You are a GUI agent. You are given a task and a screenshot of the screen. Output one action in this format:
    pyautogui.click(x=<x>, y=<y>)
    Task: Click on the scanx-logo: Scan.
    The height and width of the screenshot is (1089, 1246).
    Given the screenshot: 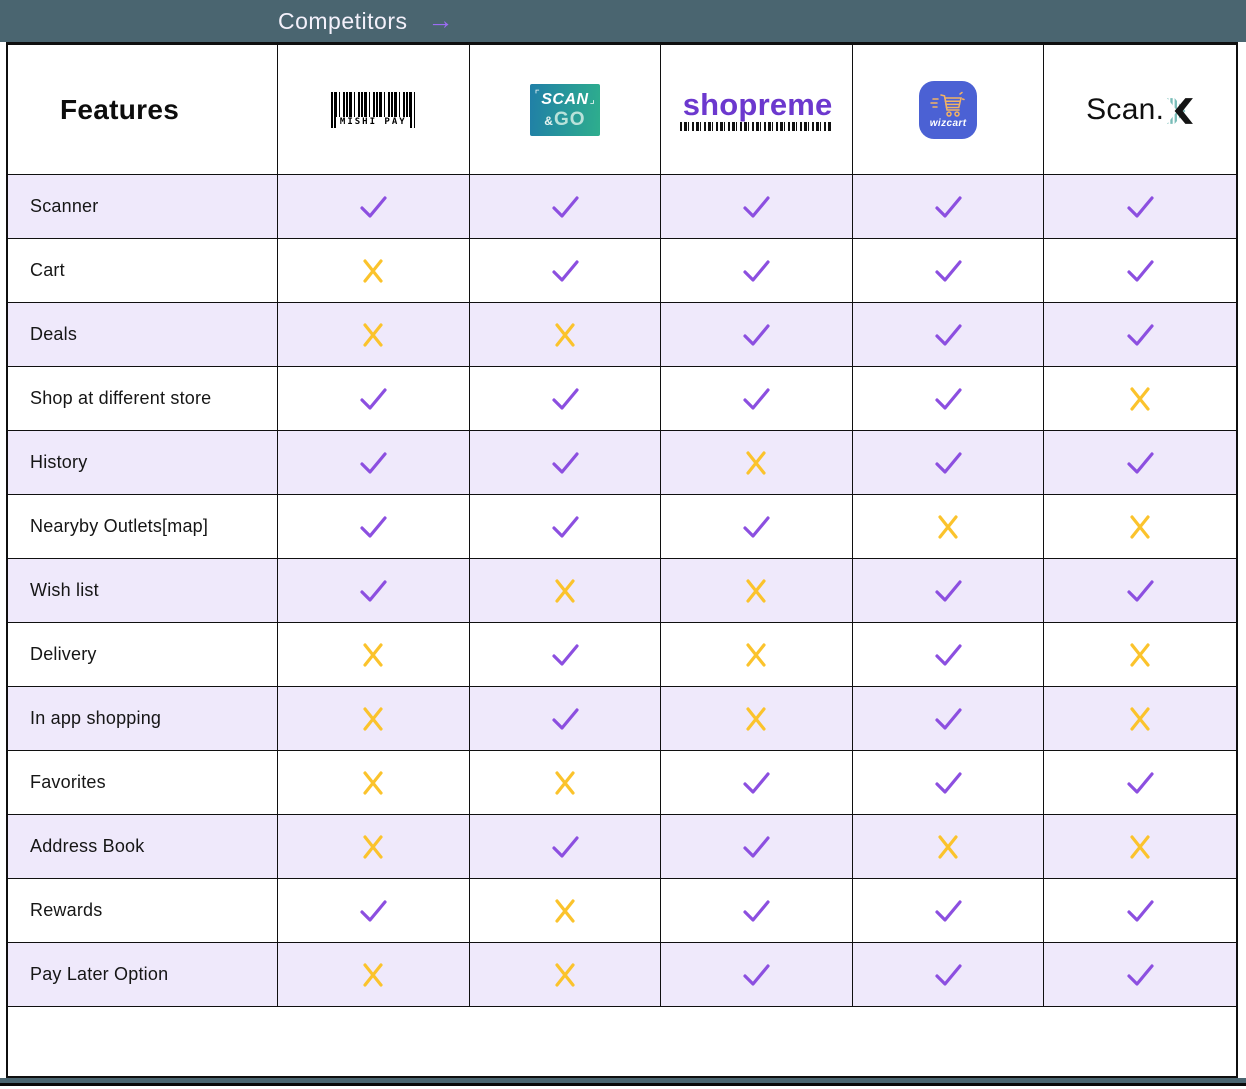 What is the action you would take?
    pyautogui.click(x=1140, y=110)
    